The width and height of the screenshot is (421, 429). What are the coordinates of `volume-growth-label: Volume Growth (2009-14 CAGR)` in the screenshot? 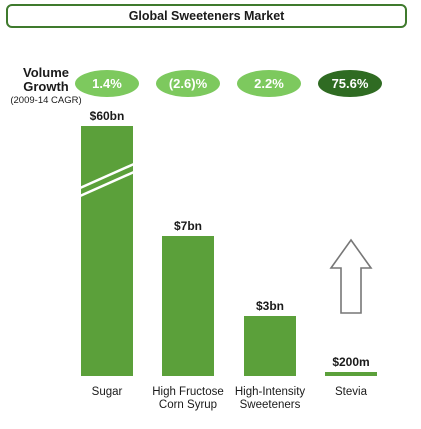 It's located at (46, 87).